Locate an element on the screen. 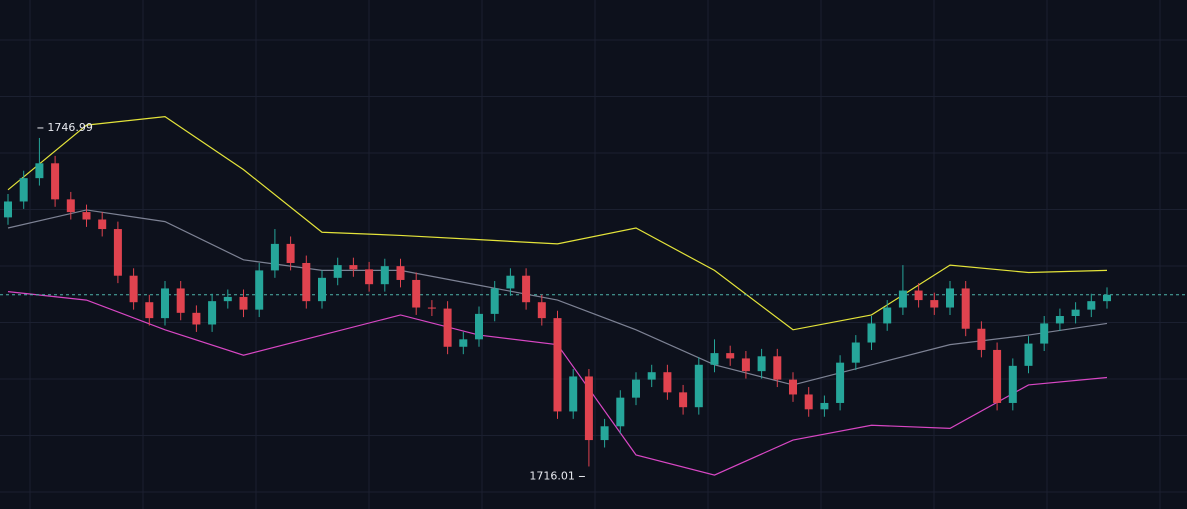 This screenshot has width=1187, height=509. low-label: 1716.01 is located at coordinates (552, 475).